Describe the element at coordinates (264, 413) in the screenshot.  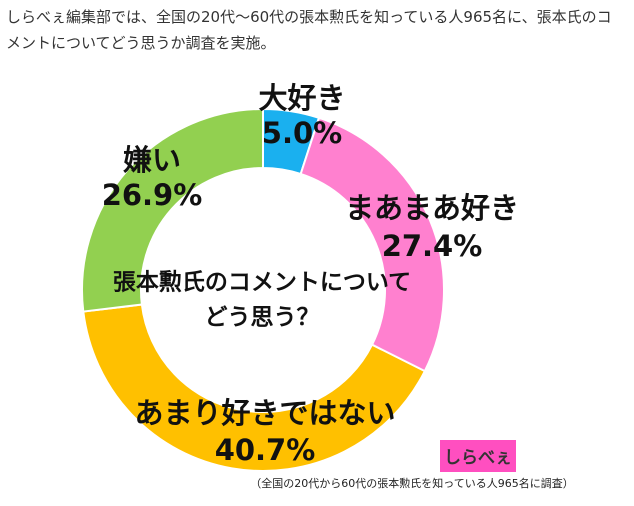
I see `segment-label: あまり好きではない` at that location.